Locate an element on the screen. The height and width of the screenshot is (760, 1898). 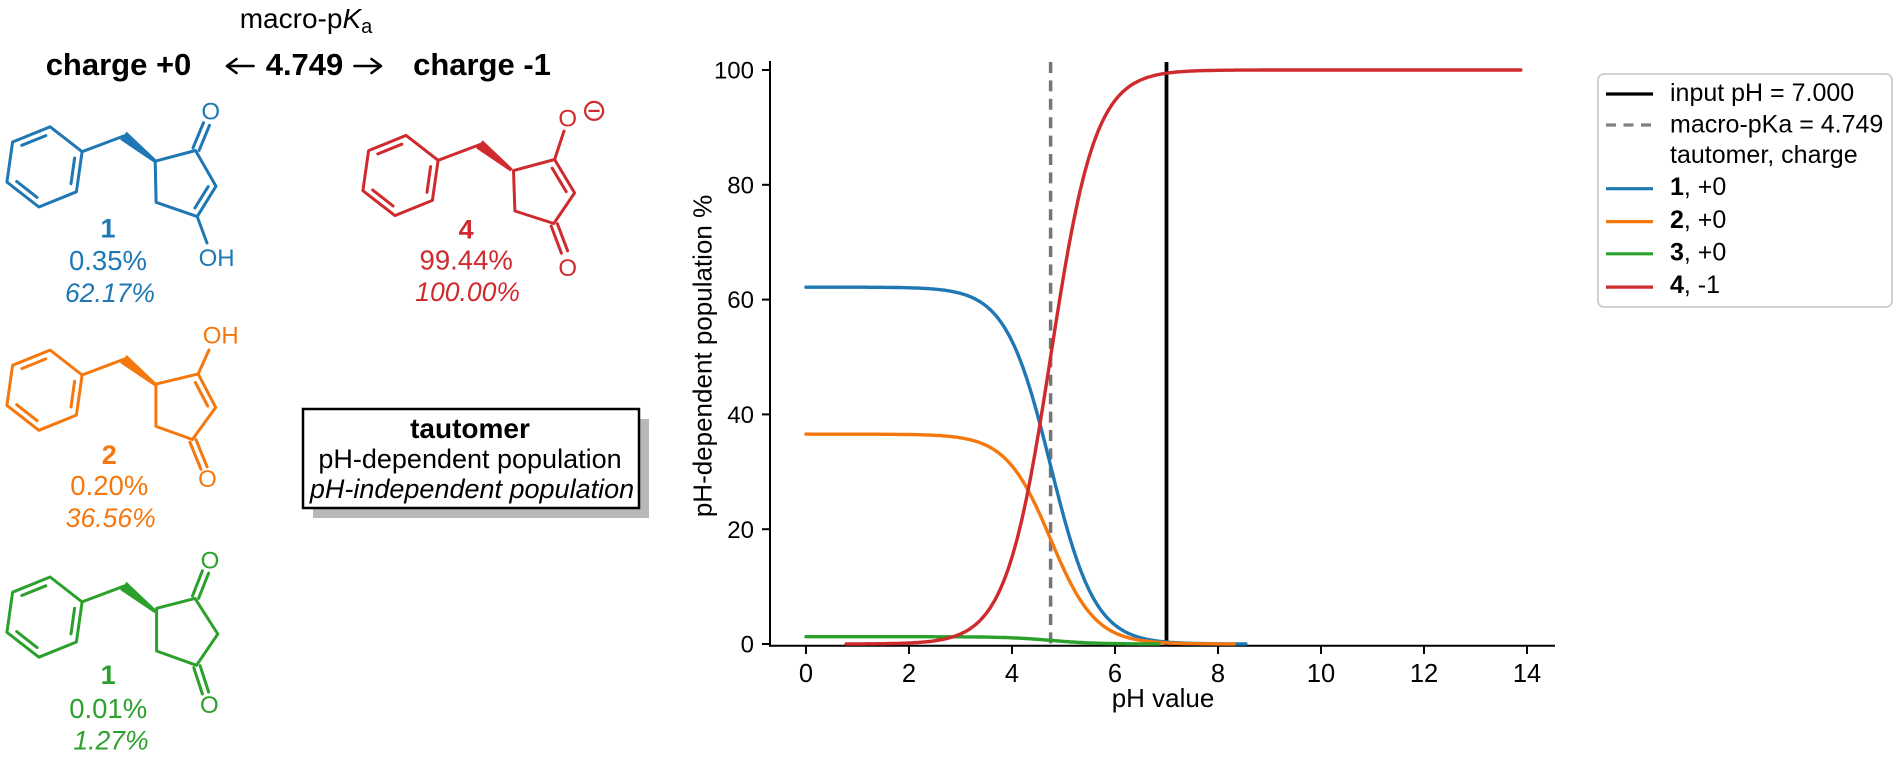
svg-text: 60 is located at coordinates (740, 300).